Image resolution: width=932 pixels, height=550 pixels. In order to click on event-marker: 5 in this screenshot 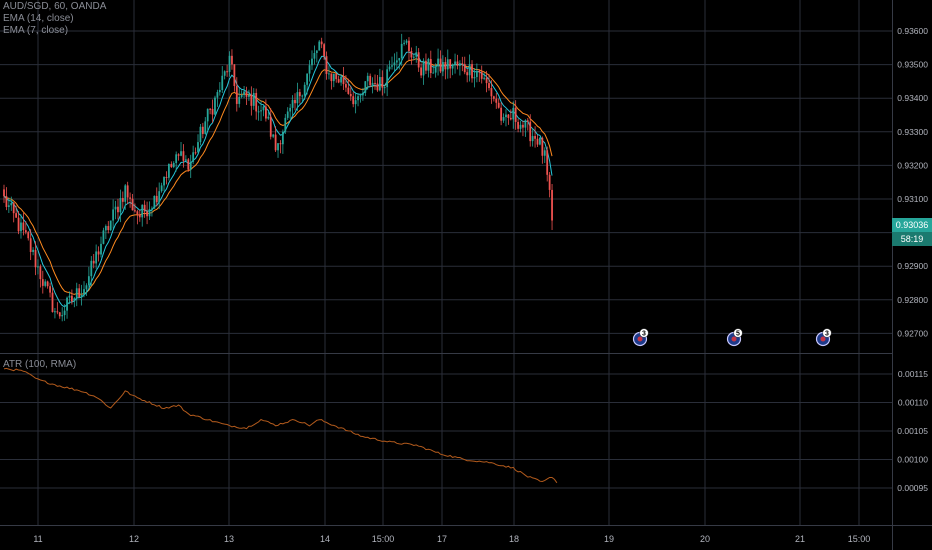, I will do `click(734, 337)`.